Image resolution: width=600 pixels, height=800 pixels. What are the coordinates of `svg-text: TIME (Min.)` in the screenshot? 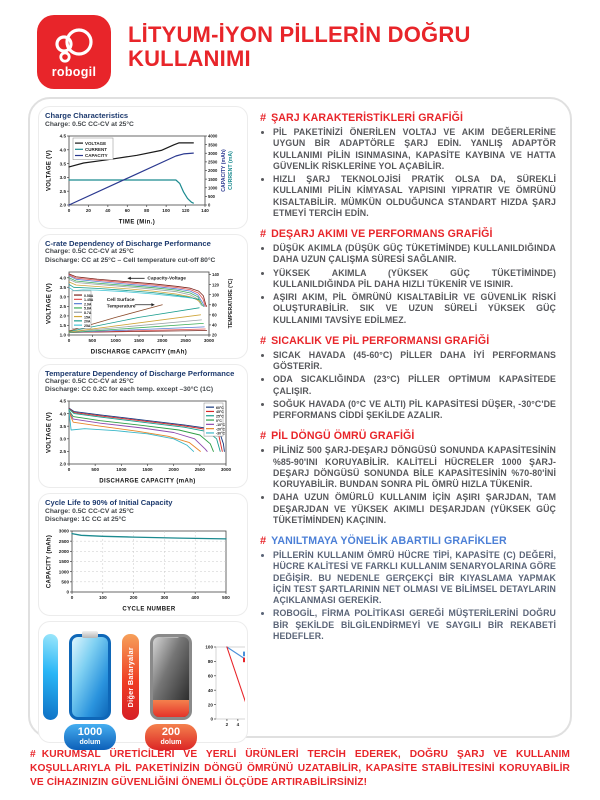 It's located at (137, 222).